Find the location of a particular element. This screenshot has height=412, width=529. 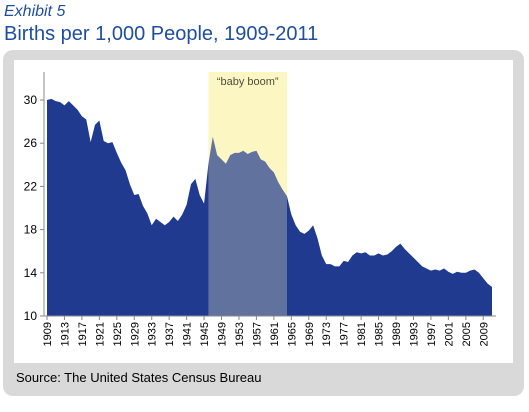

x-tick-label: 1993 is located at coordinates (414, 334).